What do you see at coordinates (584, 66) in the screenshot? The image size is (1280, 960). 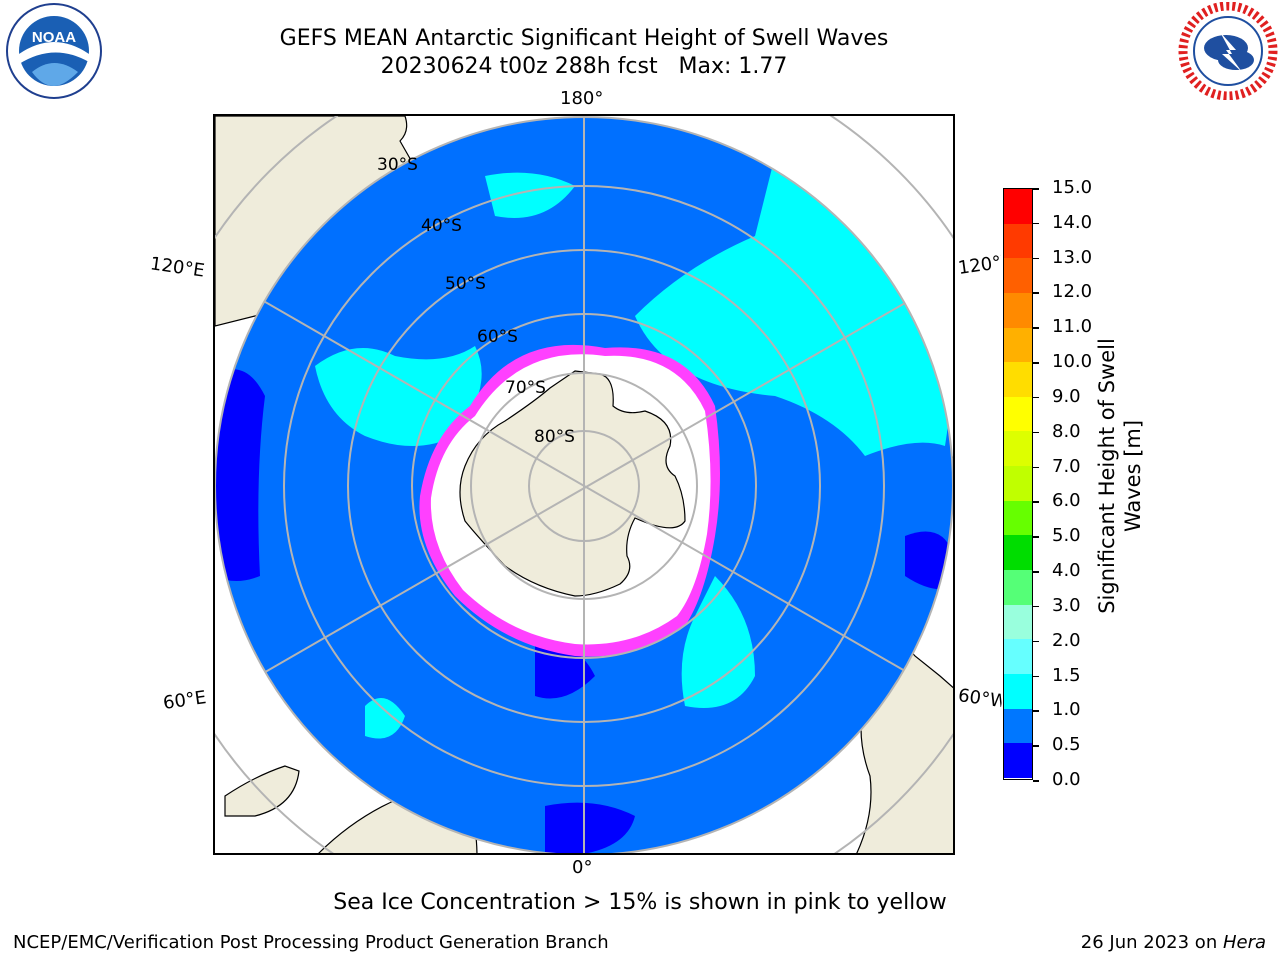 I see `chart-subtitle: 20230624 t00z 288h fcst Max: 1.77` at bounding box center [584, 66].